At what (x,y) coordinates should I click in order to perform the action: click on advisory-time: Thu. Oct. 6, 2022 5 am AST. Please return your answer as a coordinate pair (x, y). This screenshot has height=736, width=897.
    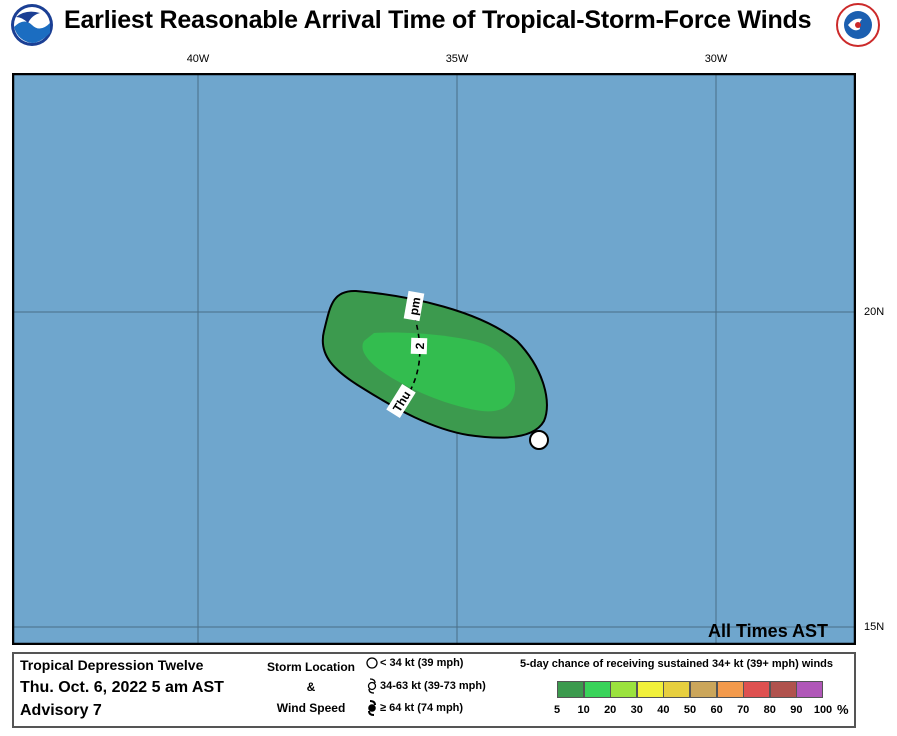
    Looking at the image, I should click on (122, 687).